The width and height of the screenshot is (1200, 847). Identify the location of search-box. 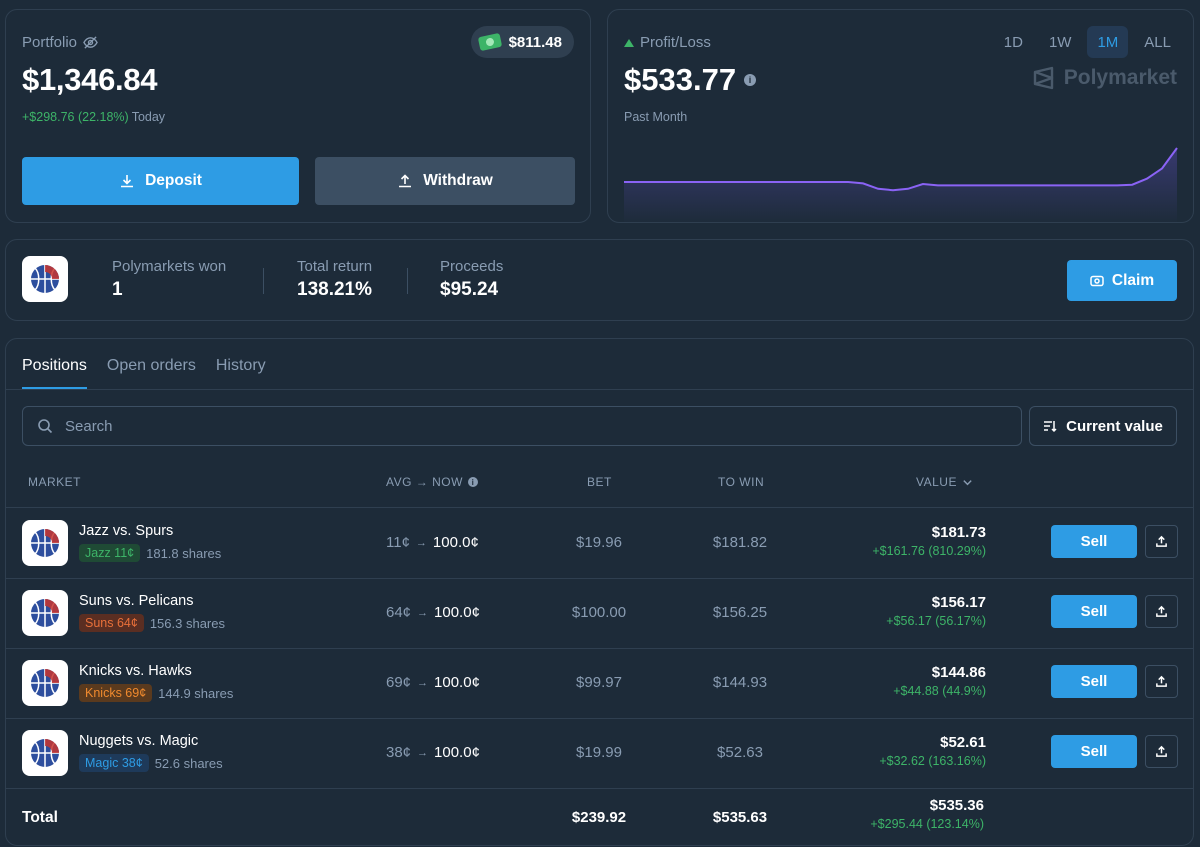
(522, 426).